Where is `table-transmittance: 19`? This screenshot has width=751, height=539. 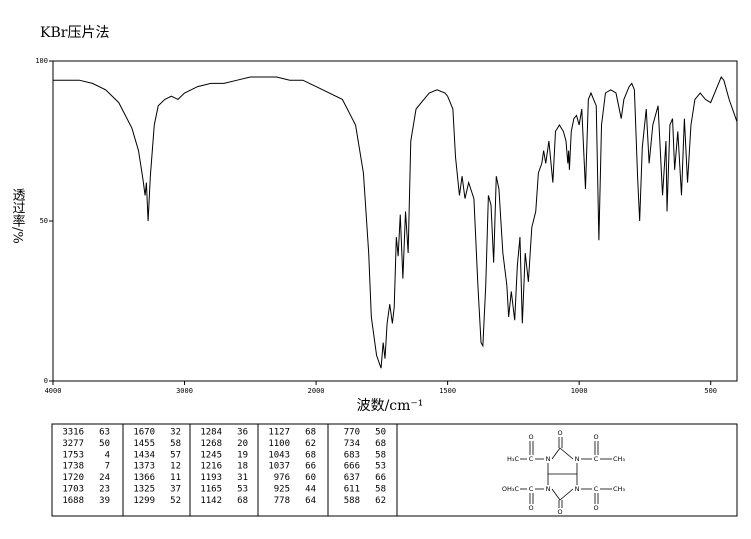 table-transmittance: 19 is located at coordinates (242, 455).